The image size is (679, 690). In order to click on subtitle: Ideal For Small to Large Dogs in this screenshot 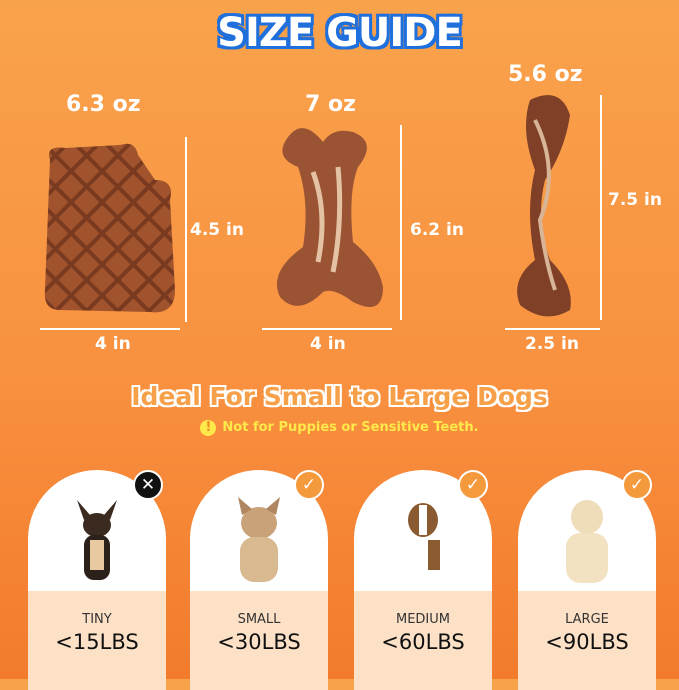, I will do `click(339, 396)`.